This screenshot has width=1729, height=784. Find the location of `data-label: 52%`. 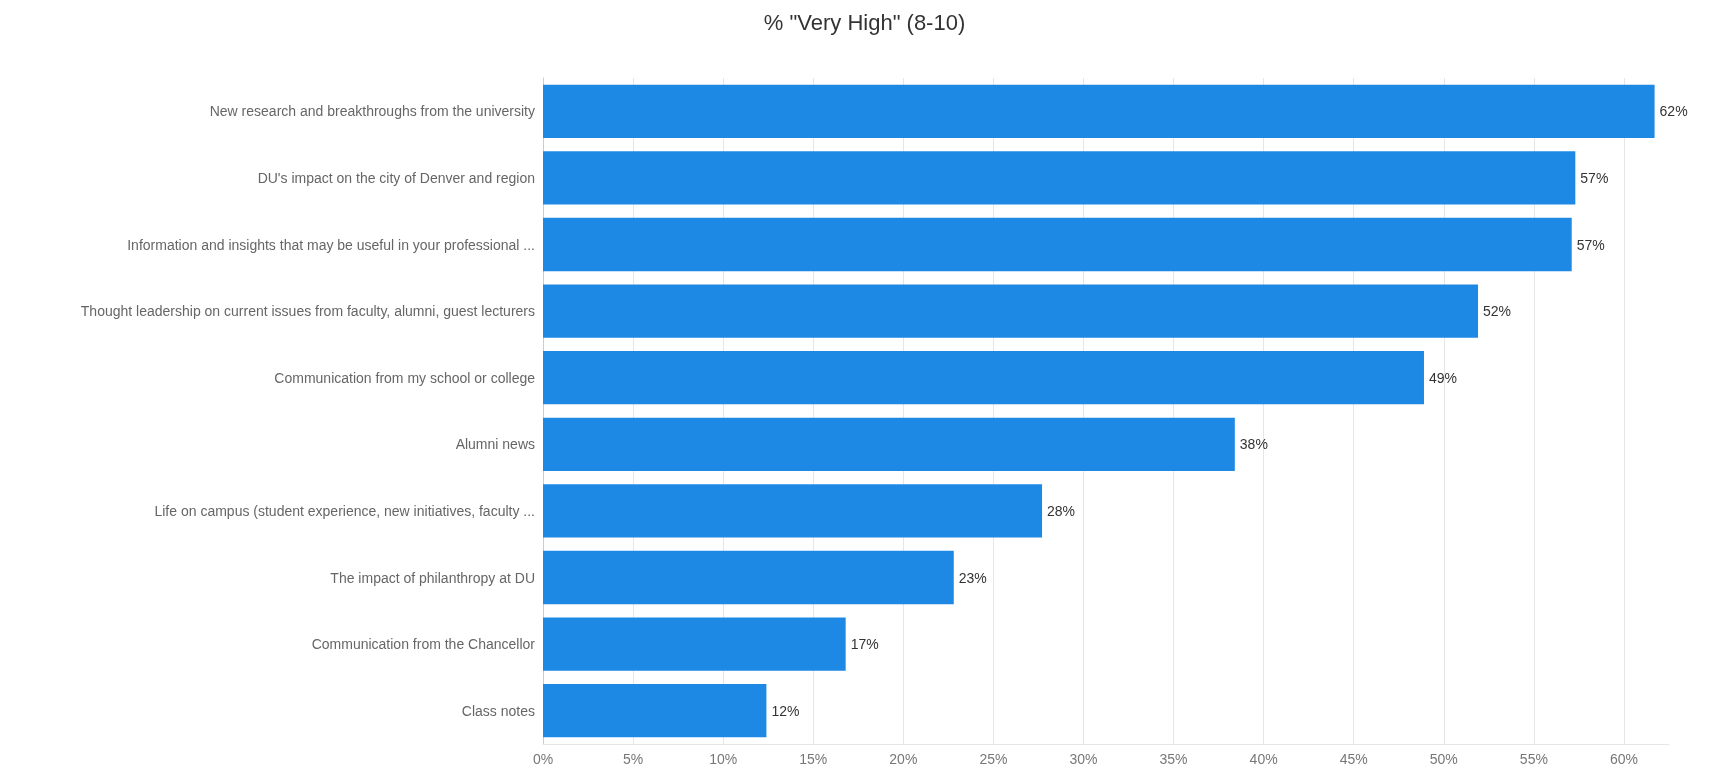

data-label: 52% is located at coordinates (1497, 311).